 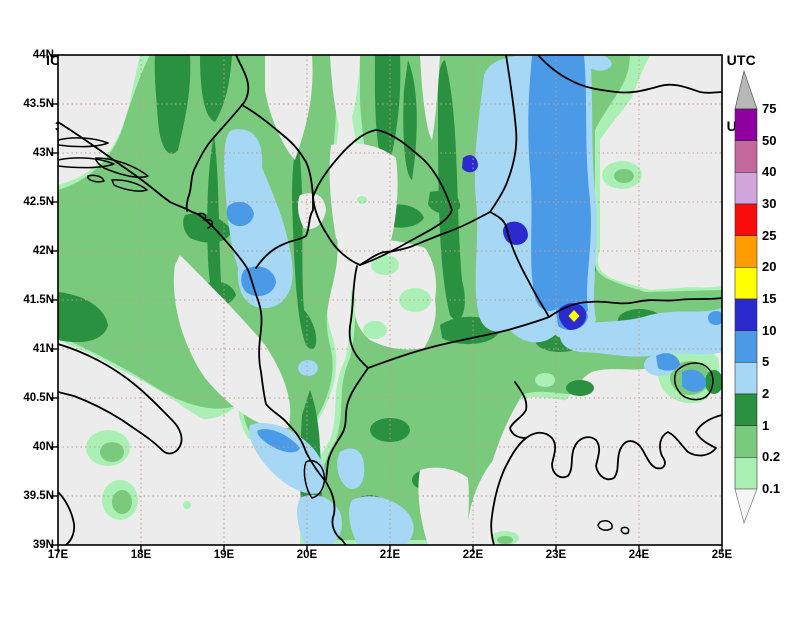 What do you see at coordinates (769, 266) in the screenshot?
I see `legend-label: 20` at bounding box center [769, 266].